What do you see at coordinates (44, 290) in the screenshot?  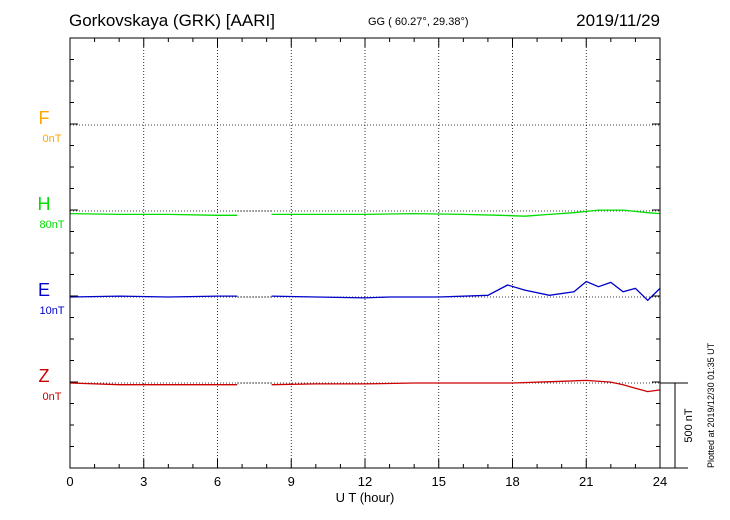 I see `component-label-e: E` at bounding box center [44, 290].